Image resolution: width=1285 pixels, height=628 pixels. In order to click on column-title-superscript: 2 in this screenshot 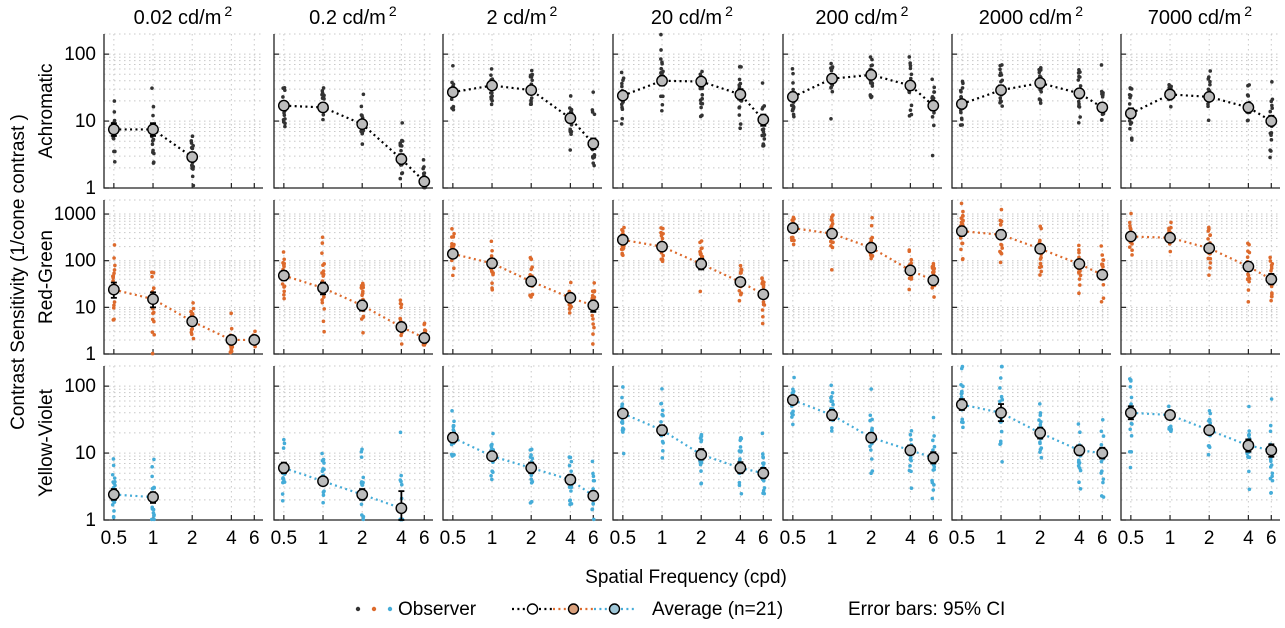, I will do `click(1248, 11)`.